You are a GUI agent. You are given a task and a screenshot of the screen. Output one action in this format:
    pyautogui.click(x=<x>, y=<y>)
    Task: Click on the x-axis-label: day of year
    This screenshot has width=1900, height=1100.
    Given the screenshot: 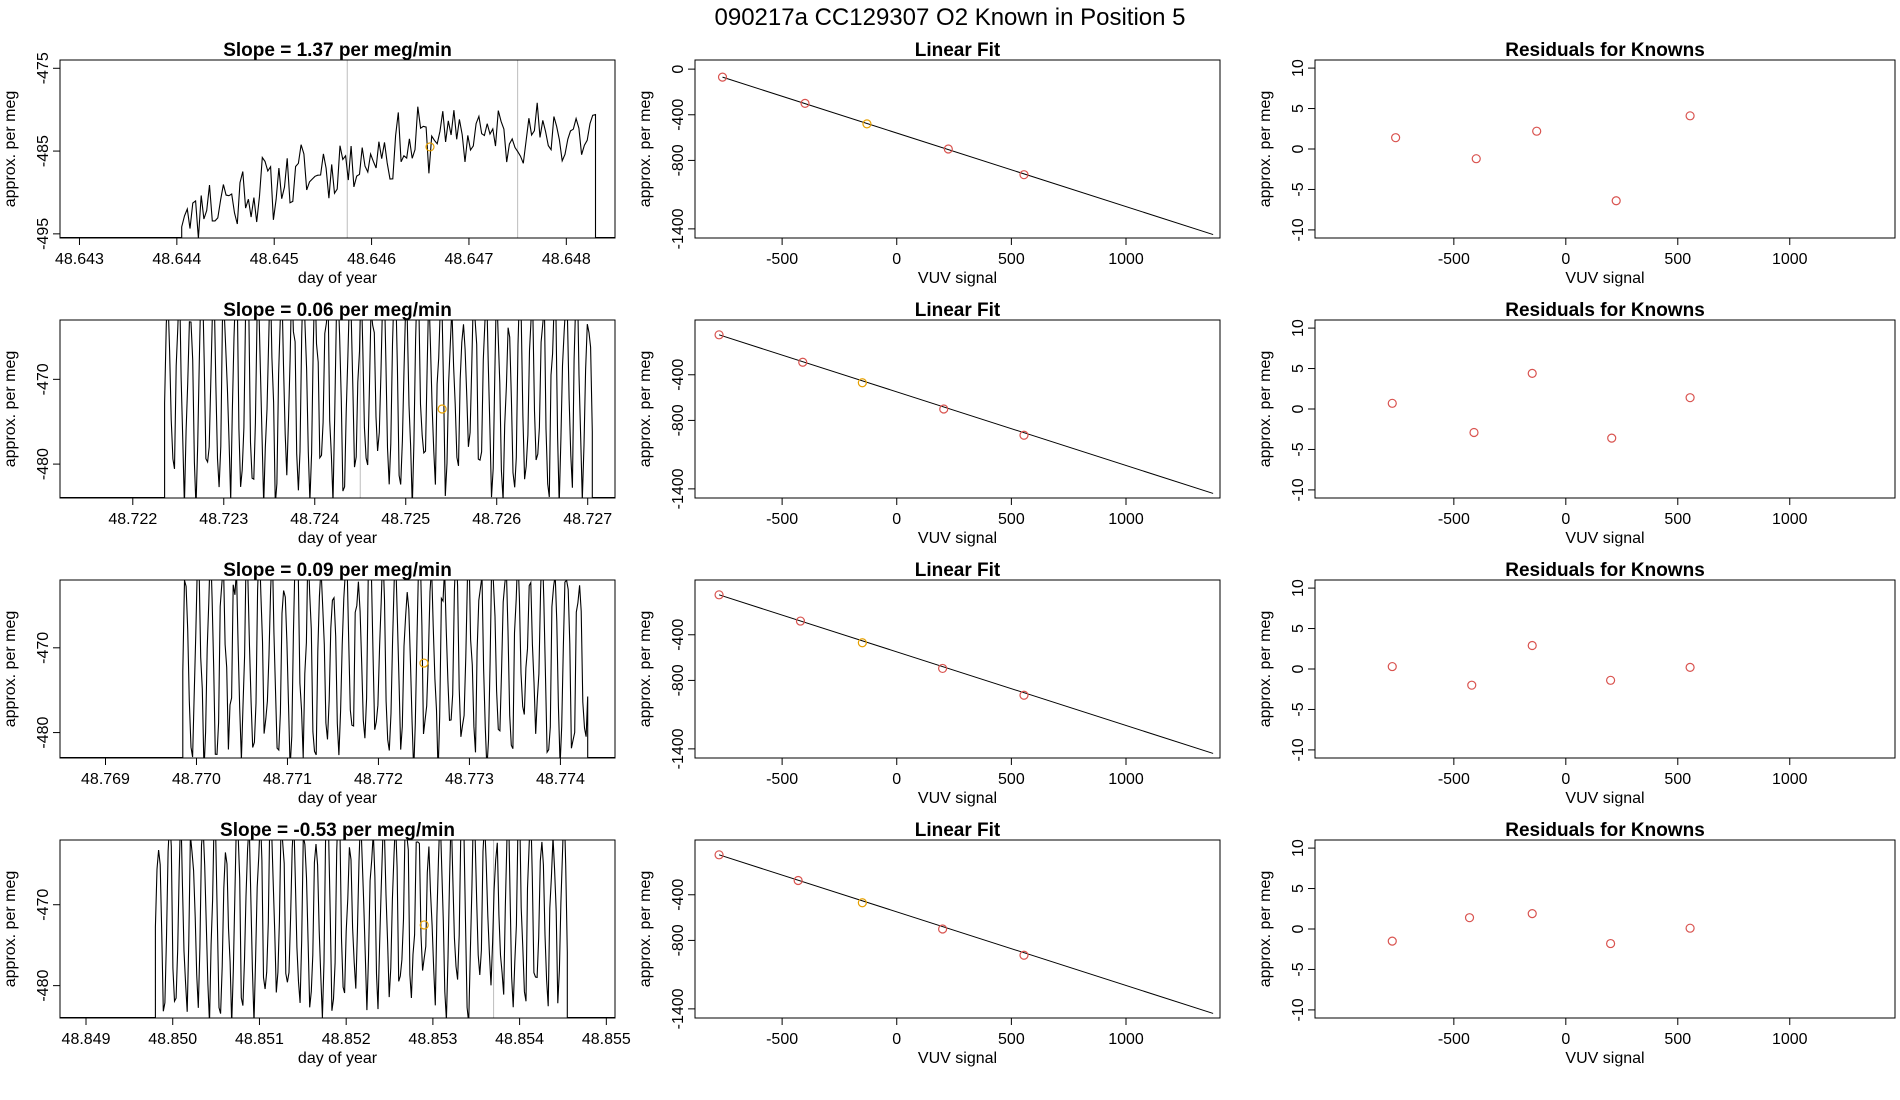 What is the action you would take?
    pyautogui.click(x=338, y=1058)
    